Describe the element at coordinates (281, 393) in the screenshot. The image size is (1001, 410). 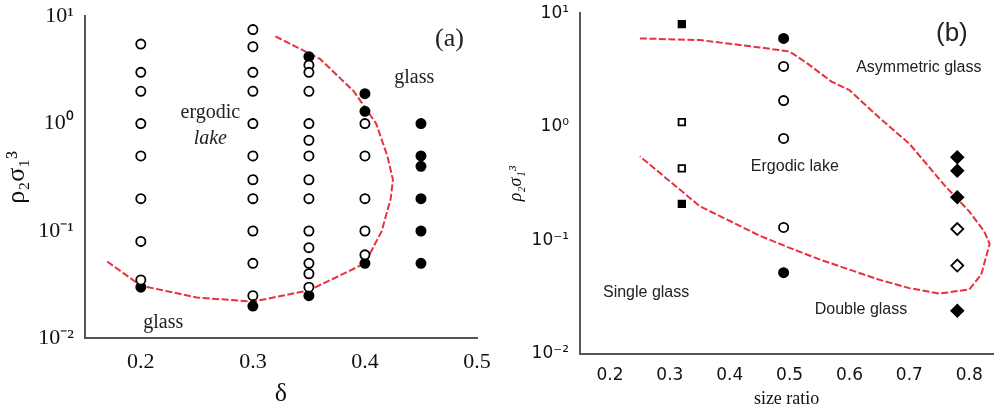
I see `x-axis-title: δ` at that location.